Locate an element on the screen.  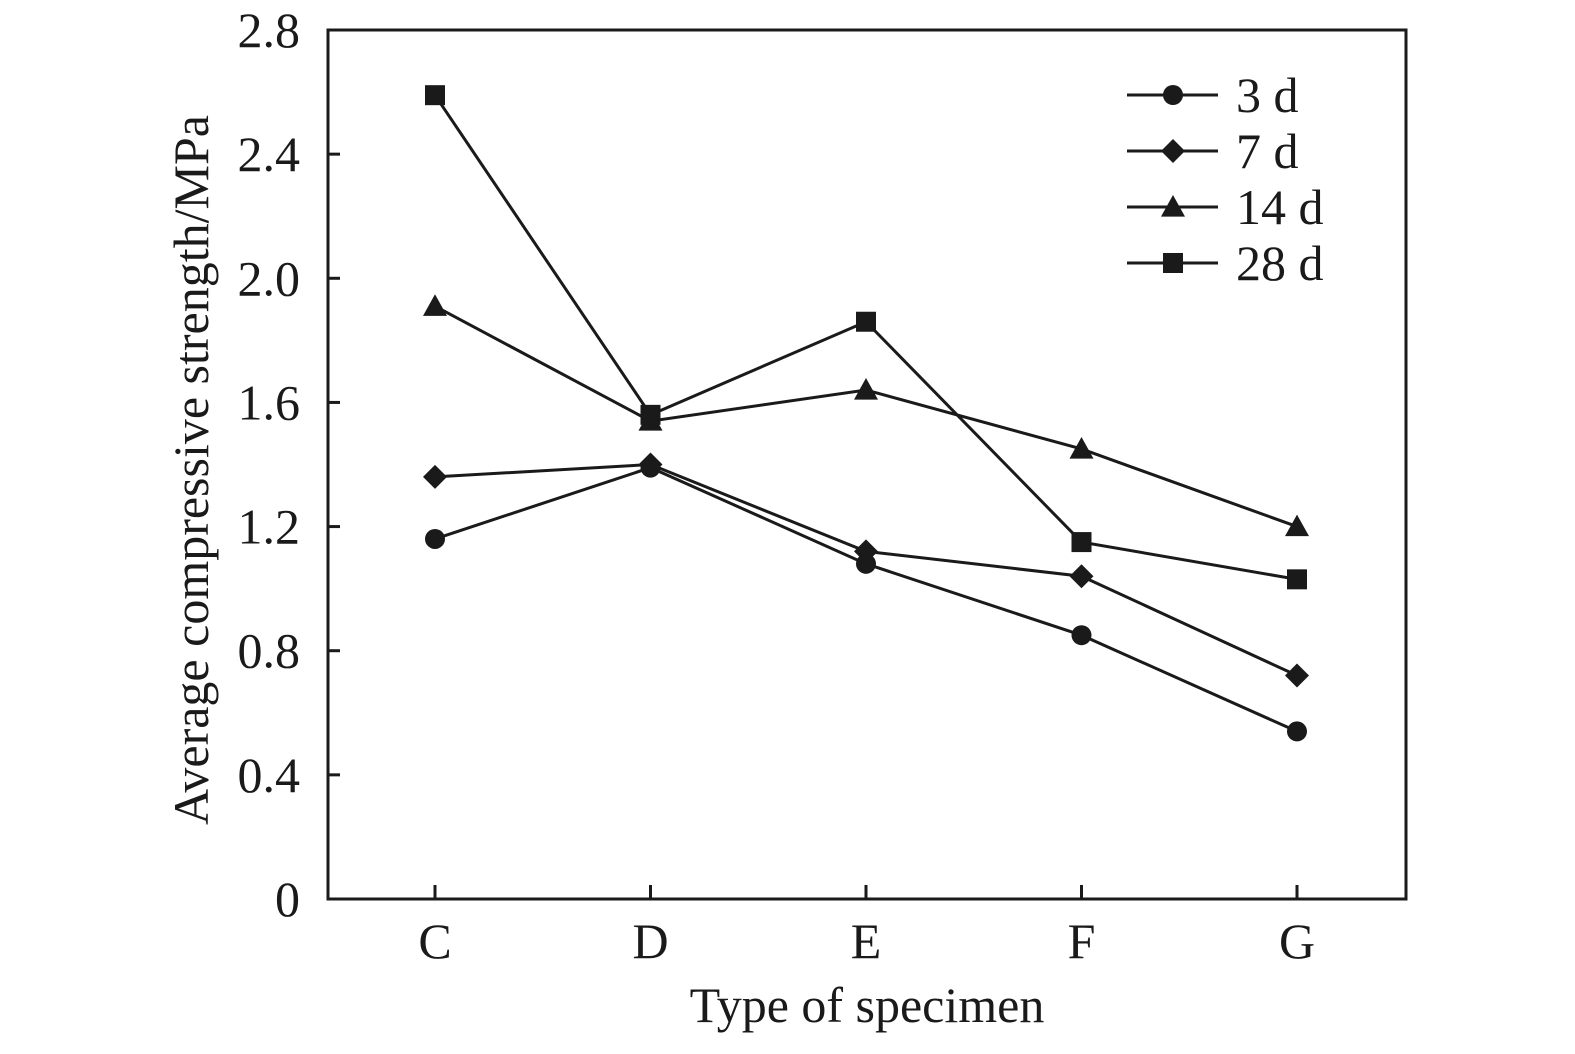
x-tick-label: D is located at coordinates (650, 941).